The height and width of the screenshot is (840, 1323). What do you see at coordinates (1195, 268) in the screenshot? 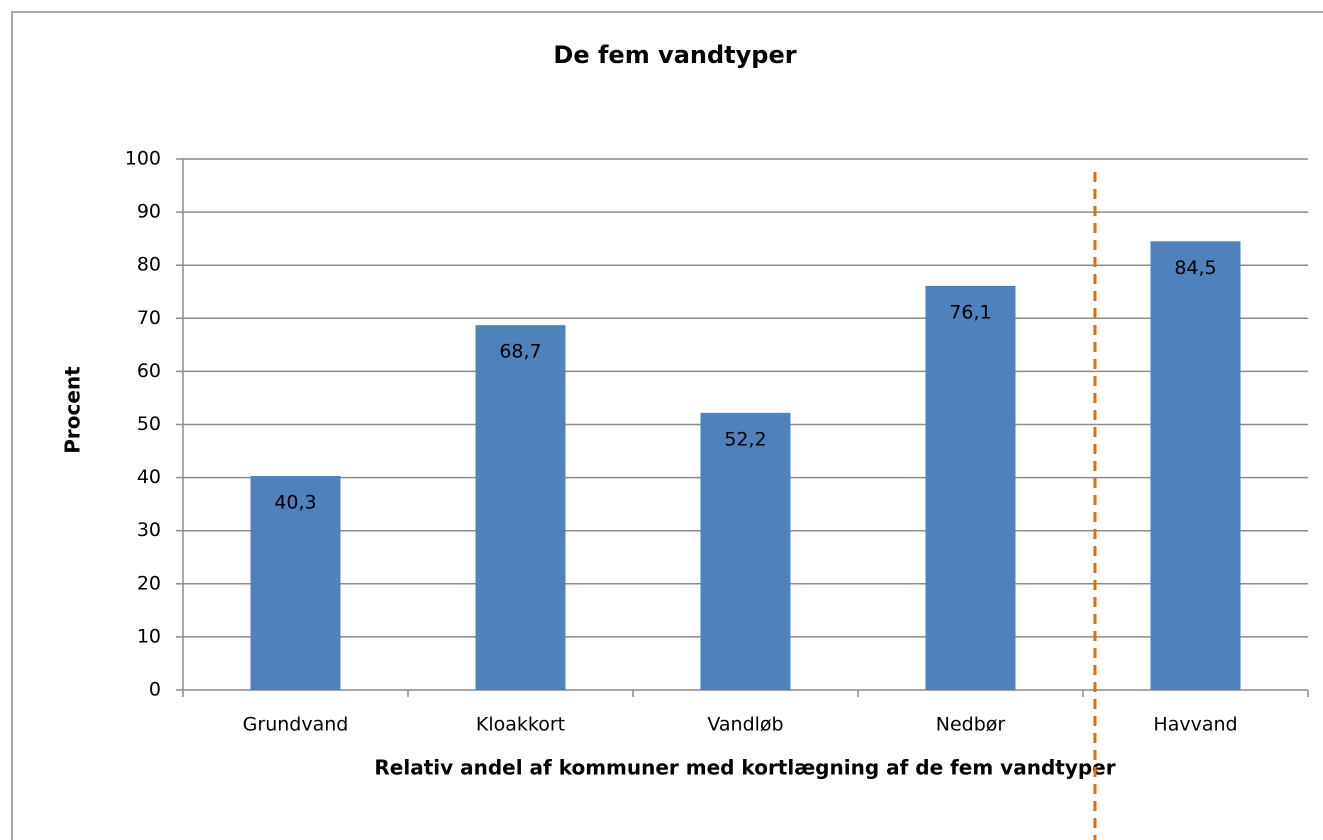
I see `data-label: 84,5` at bounding box center [1195, 268].